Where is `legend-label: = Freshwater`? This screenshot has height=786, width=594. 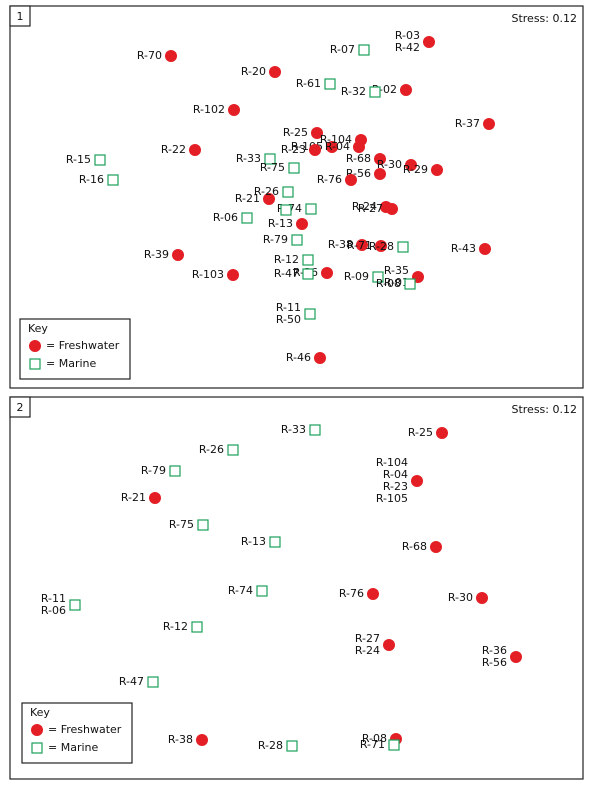
legend-label: = Freshwater is located at coordinates (85, 729).